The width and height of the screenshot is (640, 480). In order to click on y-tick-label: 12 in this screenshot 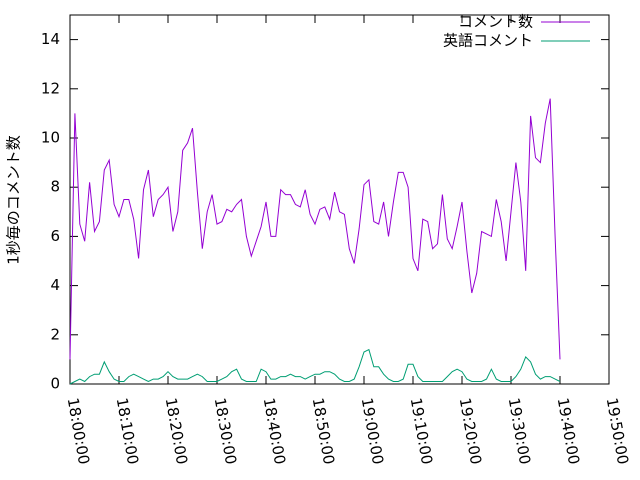, I will do `click(50, 88)`.